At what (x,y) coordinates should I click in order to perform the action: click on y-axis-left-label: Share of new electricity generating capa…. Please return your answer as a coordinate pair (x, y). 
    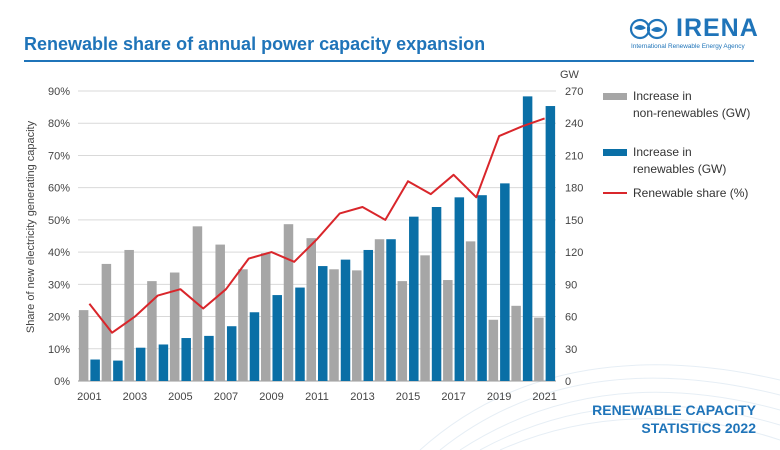
    Looking at the image, I should click on (31, 226).